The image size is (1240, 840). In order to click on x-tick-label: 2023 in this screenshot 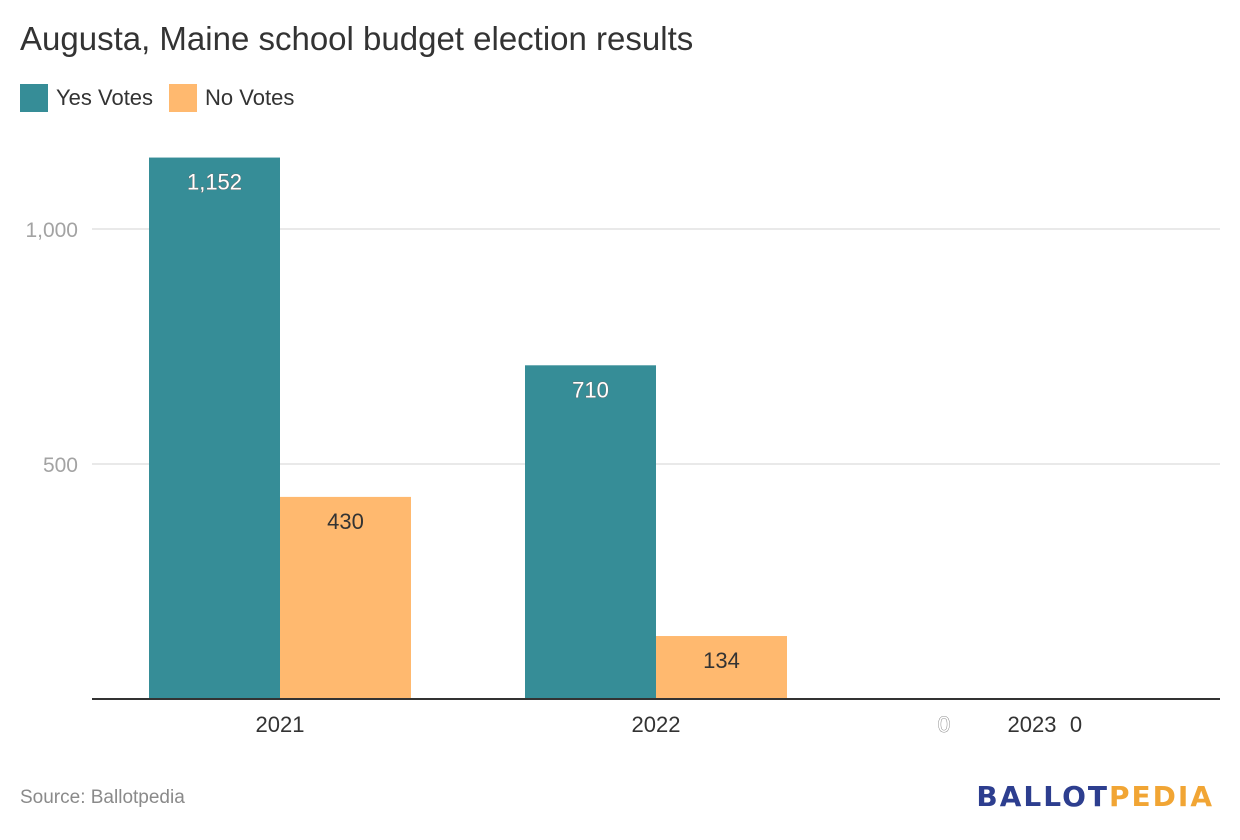, I will do `click(1032, 724)`.